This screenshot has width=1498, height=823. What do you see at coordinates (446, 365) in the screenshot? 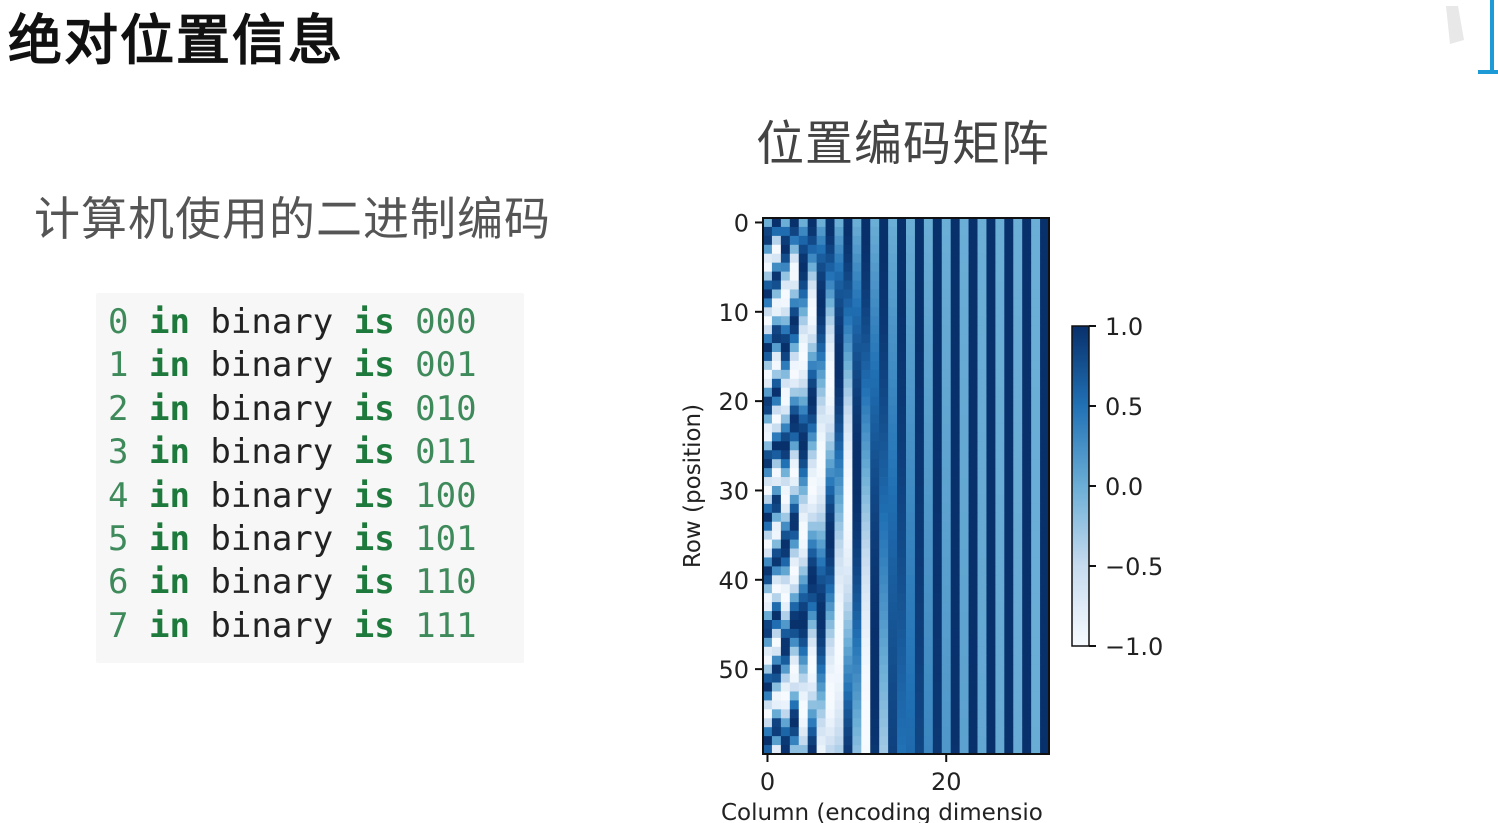
I see `code-bits: 001` at bounding box center [446, 365].